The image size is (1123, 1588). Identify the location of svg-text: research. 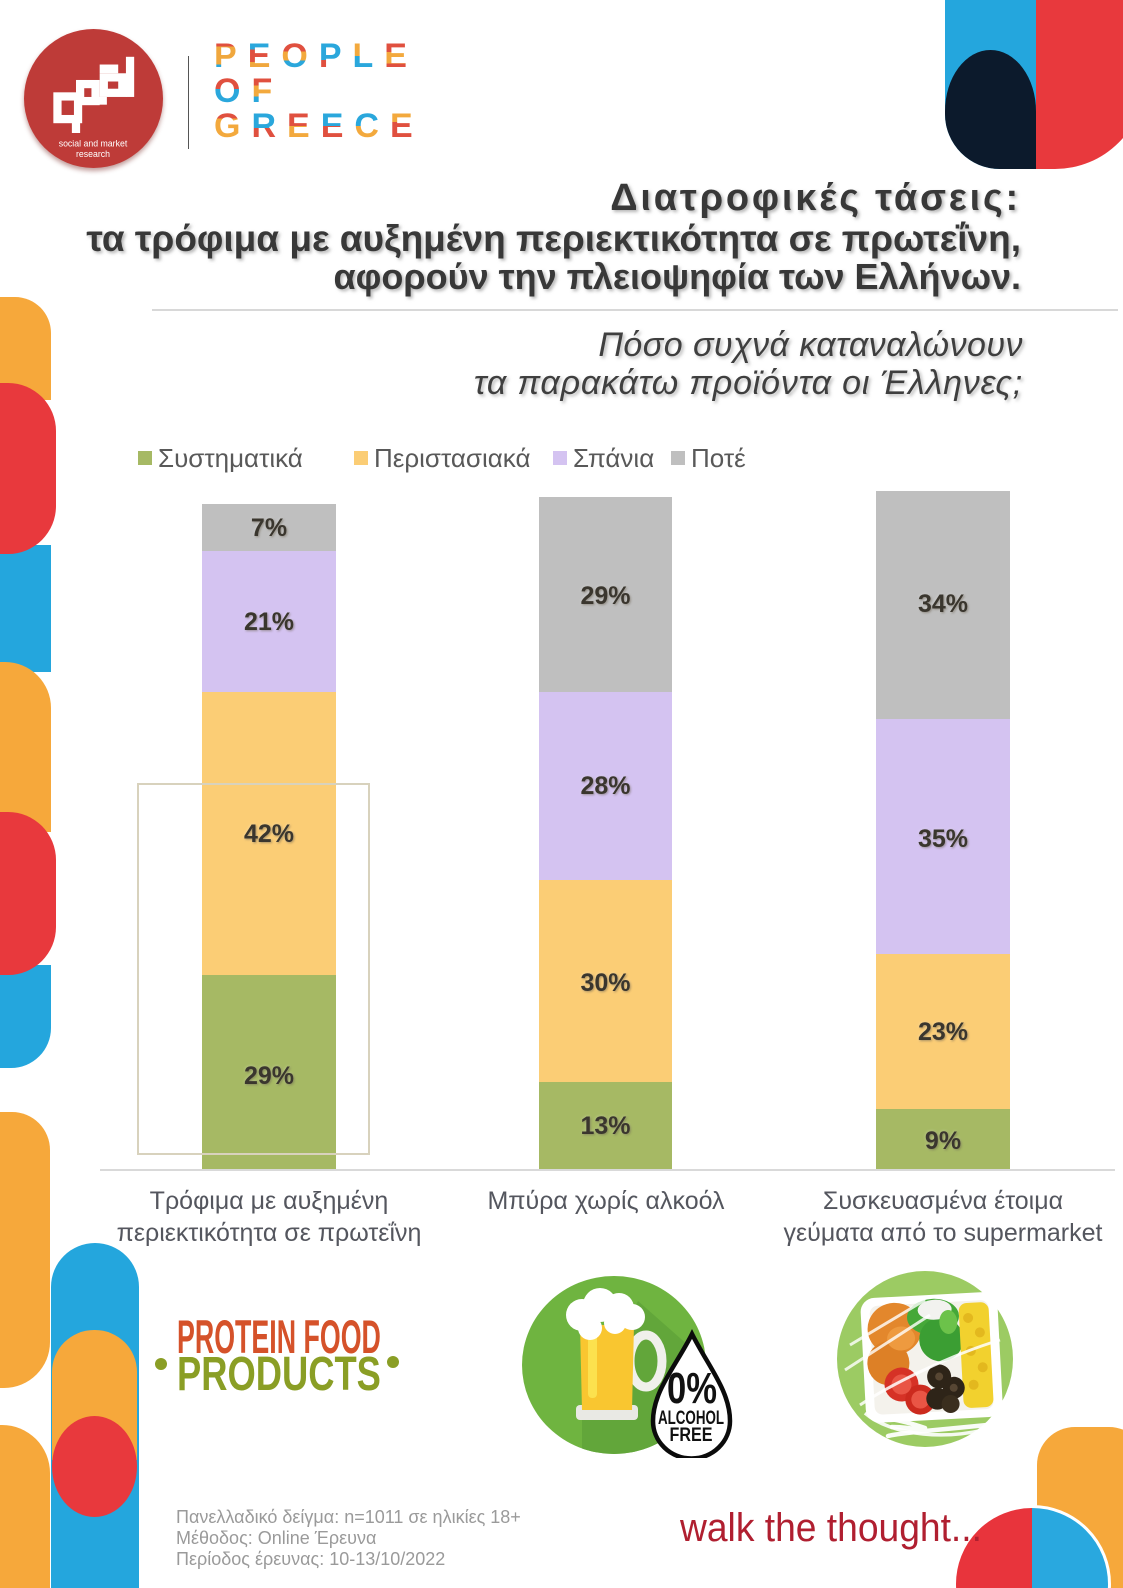
(93, 154).